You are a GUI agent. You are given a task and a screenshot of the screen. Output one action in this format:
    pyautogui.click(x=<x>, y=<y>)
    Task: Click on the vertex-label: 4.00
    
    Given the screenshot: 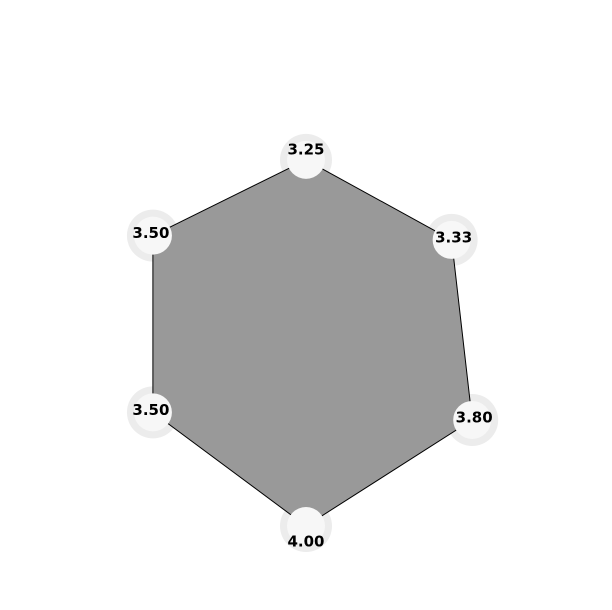 What is the action you would take?
    pyautogui.click(x=305, y=542)
    